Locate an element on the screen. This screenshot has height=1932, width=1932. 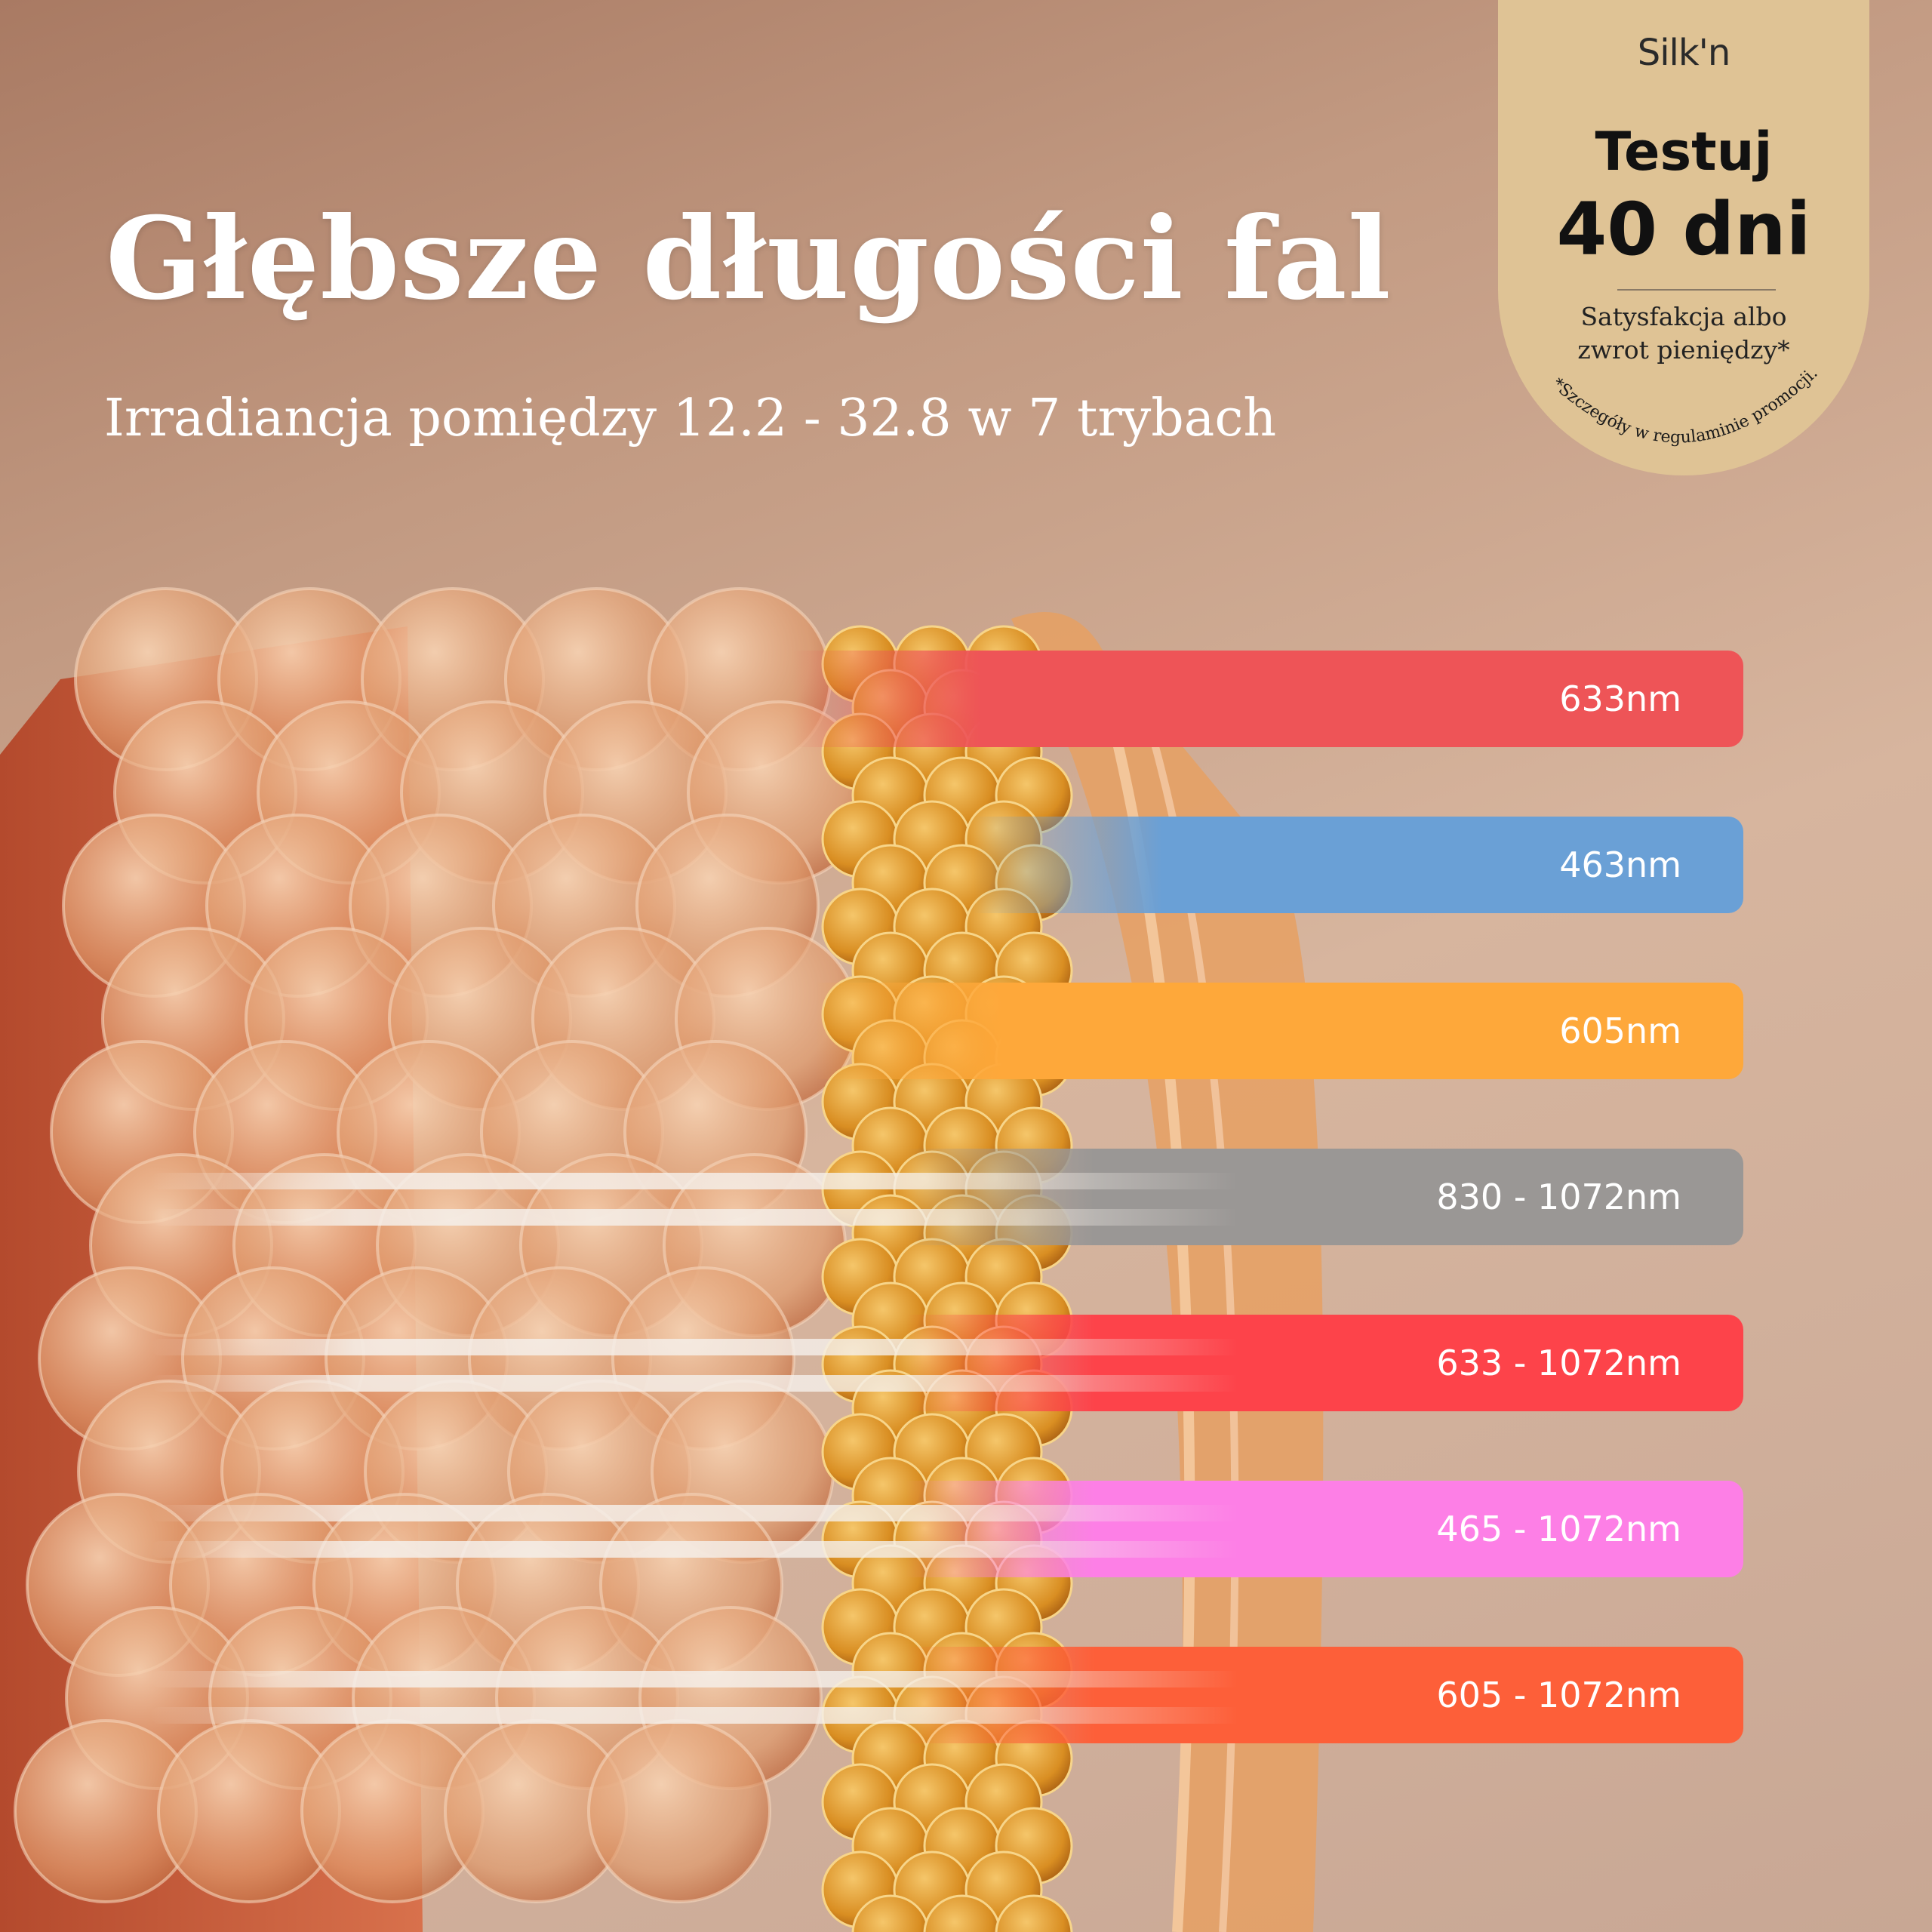
silkn-logo: Silk'n is located at coordinates (1684, 53).